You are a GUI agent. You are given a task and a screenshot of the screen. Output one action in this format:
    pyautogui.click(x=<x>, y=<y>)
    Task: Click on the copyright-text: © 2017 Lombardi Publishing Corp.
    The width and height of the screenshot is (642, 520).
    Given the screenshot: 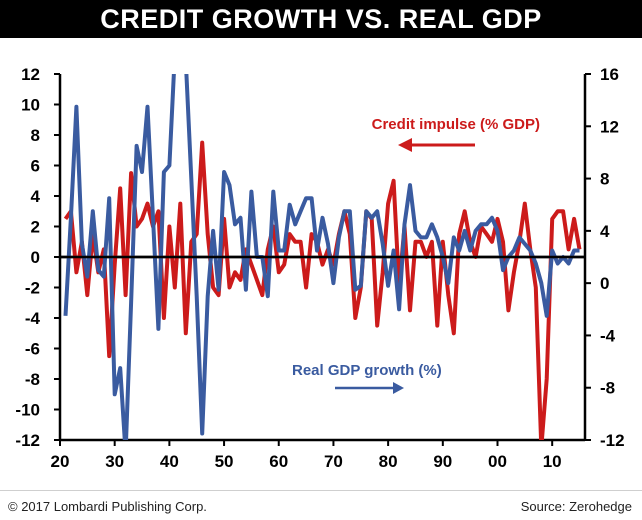 What is the action you would take?
    pyautogui.click(x=107, y=506)
    